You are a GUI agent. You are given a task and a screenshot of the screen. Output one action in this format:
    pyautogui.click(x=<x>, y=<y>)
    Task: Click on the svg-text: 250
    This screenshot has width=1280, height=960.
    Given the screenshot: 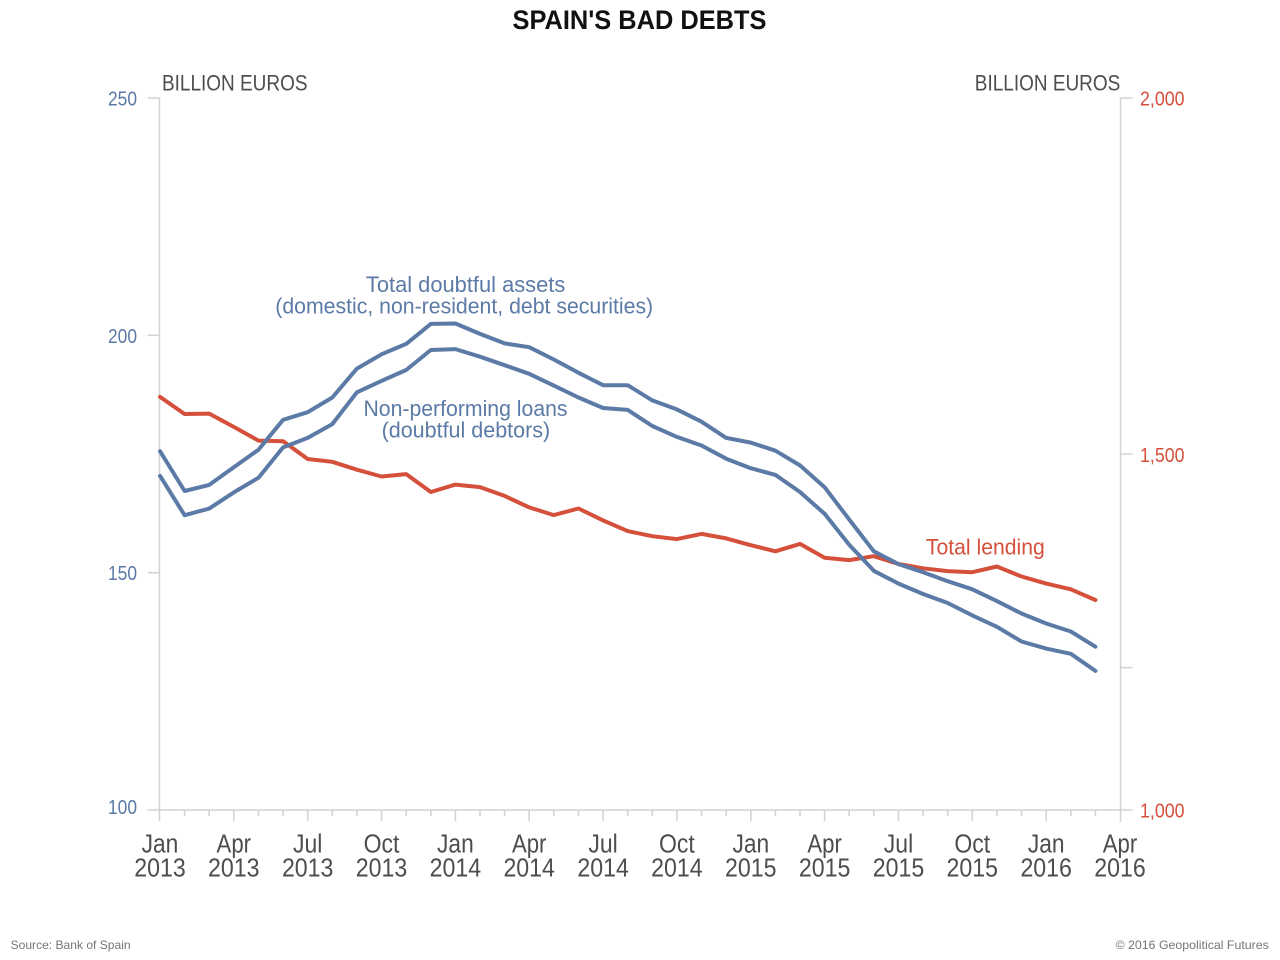 What is the action you would take?
    pyautogui.click(x=122, y=98)
    